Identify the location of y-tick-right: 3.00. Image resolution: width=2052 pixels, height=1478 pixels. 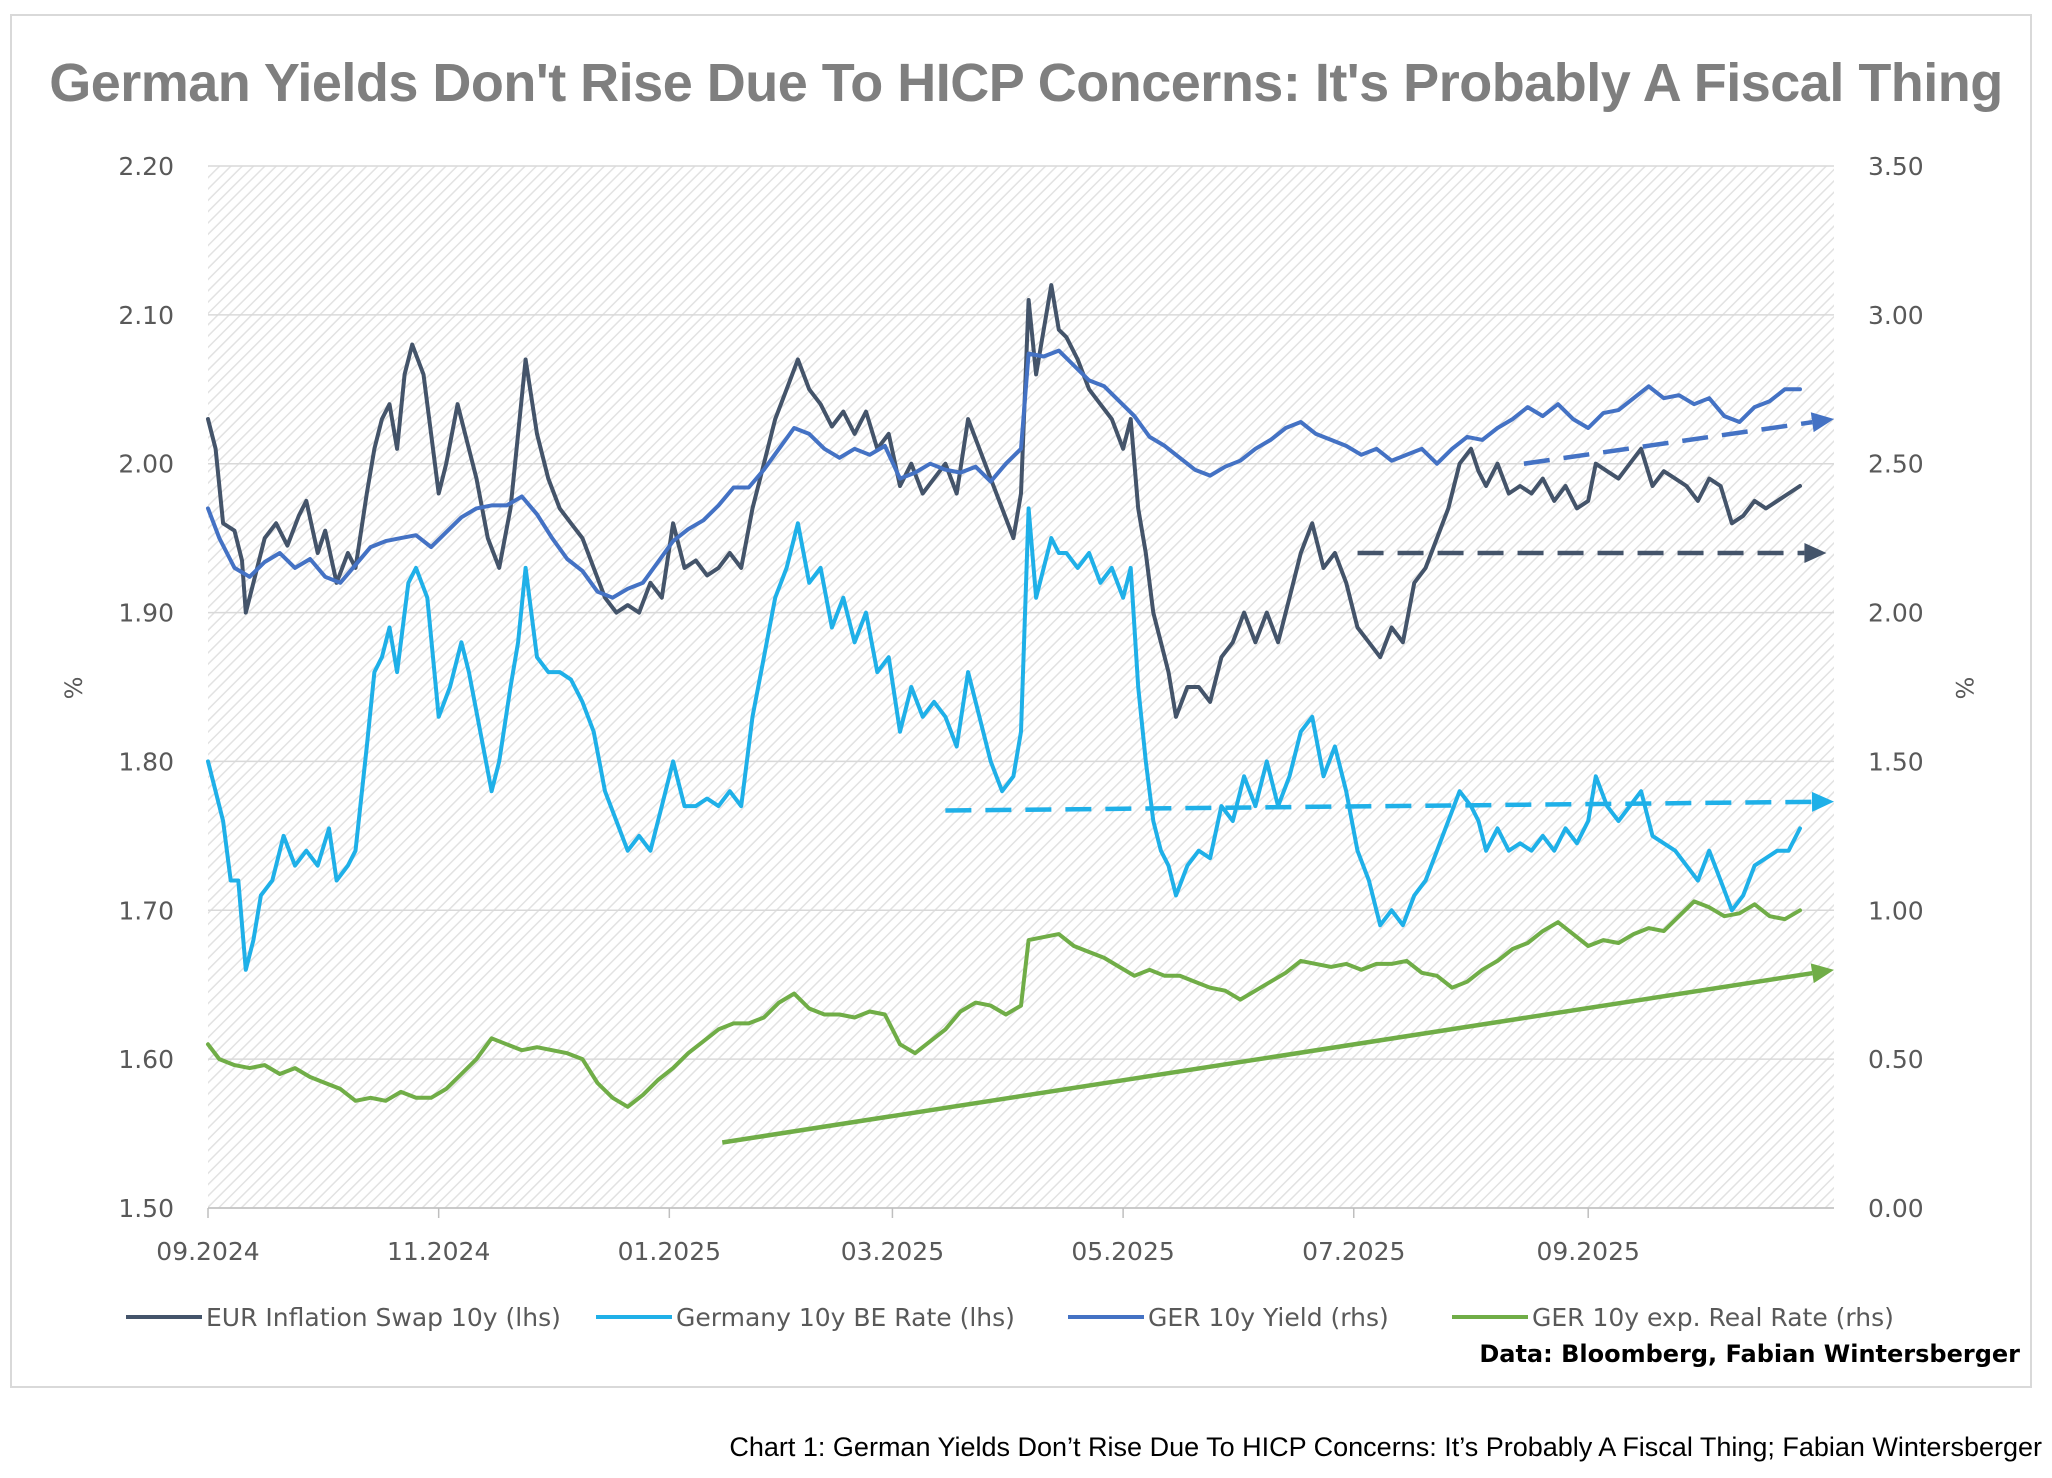
(1896, 315).